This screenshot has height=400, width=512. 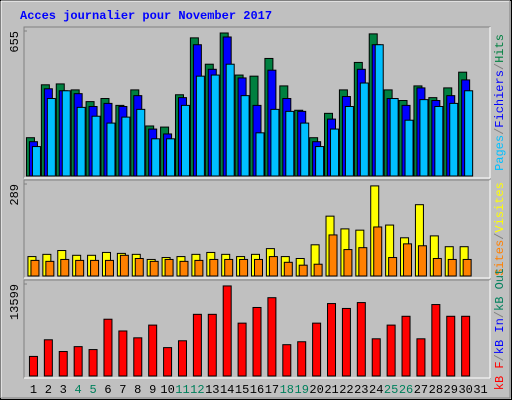 I want to click on x-tick-label: 12, so click(x=197, y=390).